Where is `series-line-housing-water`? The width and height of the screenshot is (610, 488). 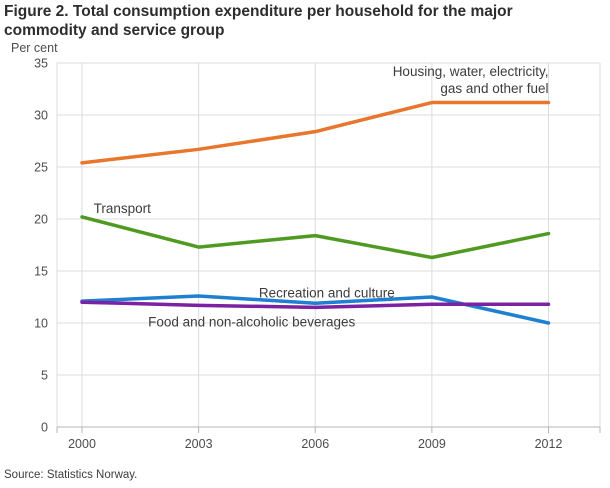 series-line-housing-water is located at coordinates (315, 132).